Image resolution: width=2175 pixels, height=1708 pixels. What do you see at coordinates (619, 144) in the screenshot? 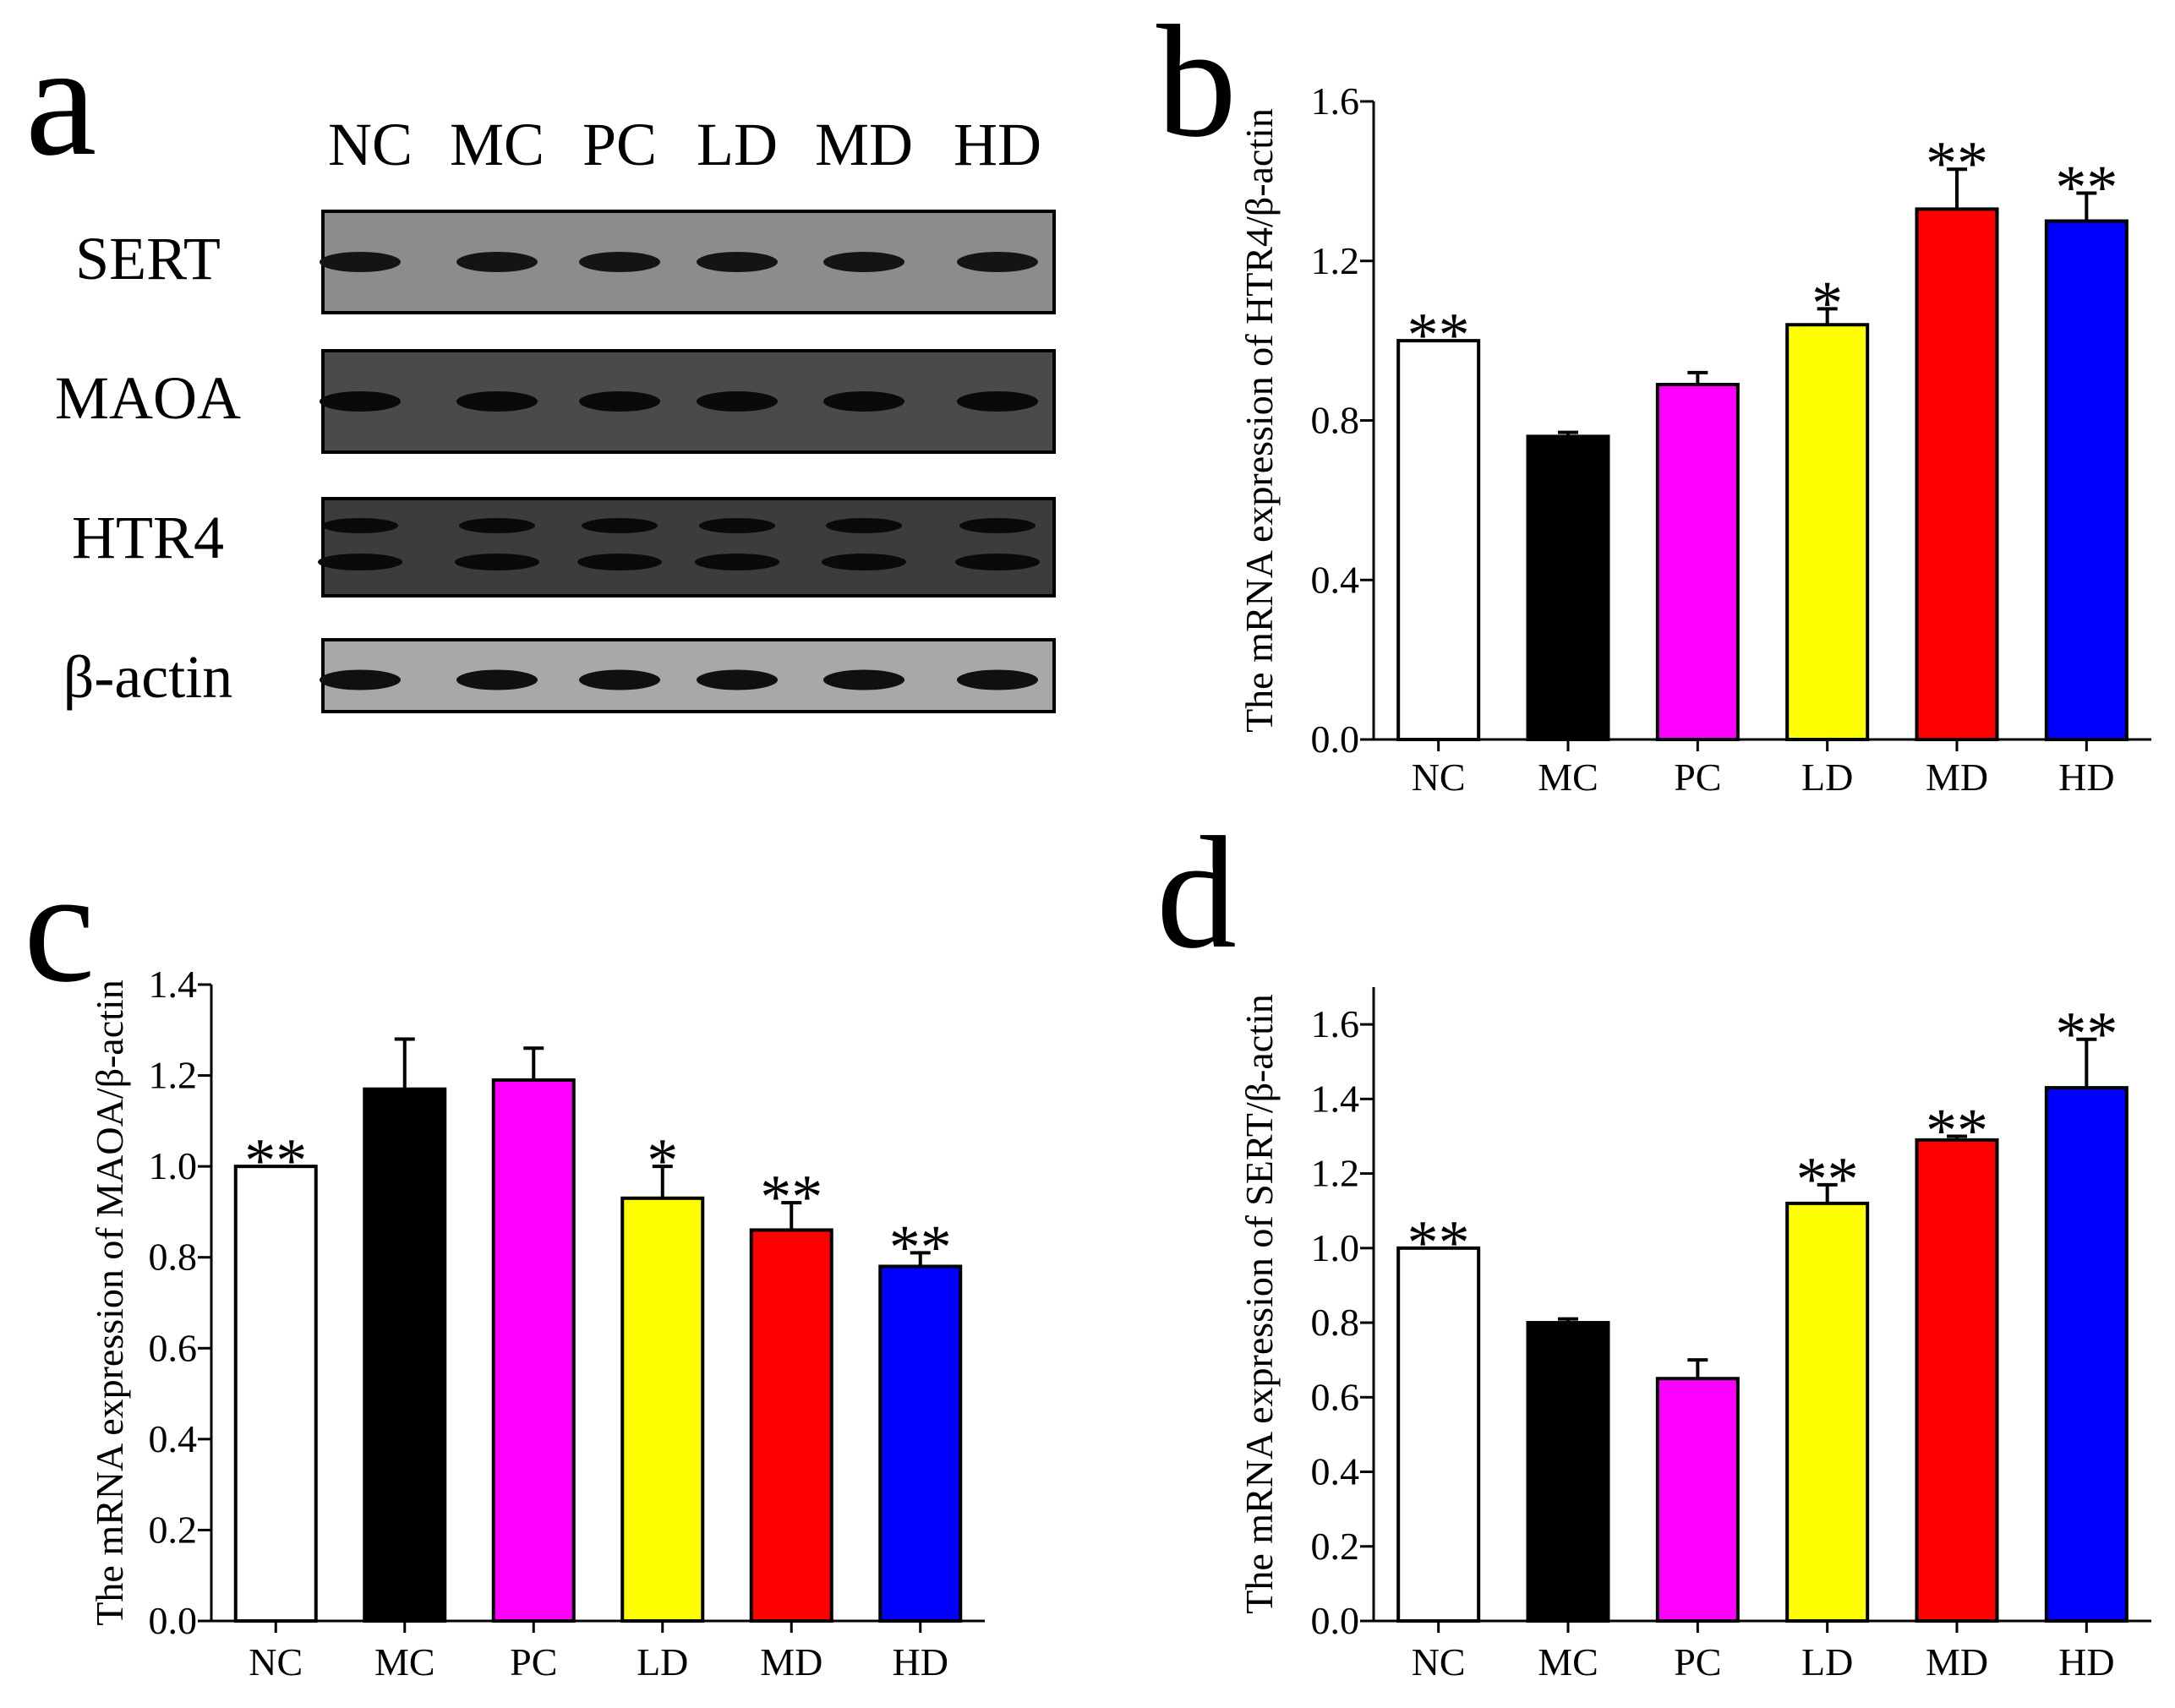
I see `lane-label-pc: PC` at bounding box center [619, 144].